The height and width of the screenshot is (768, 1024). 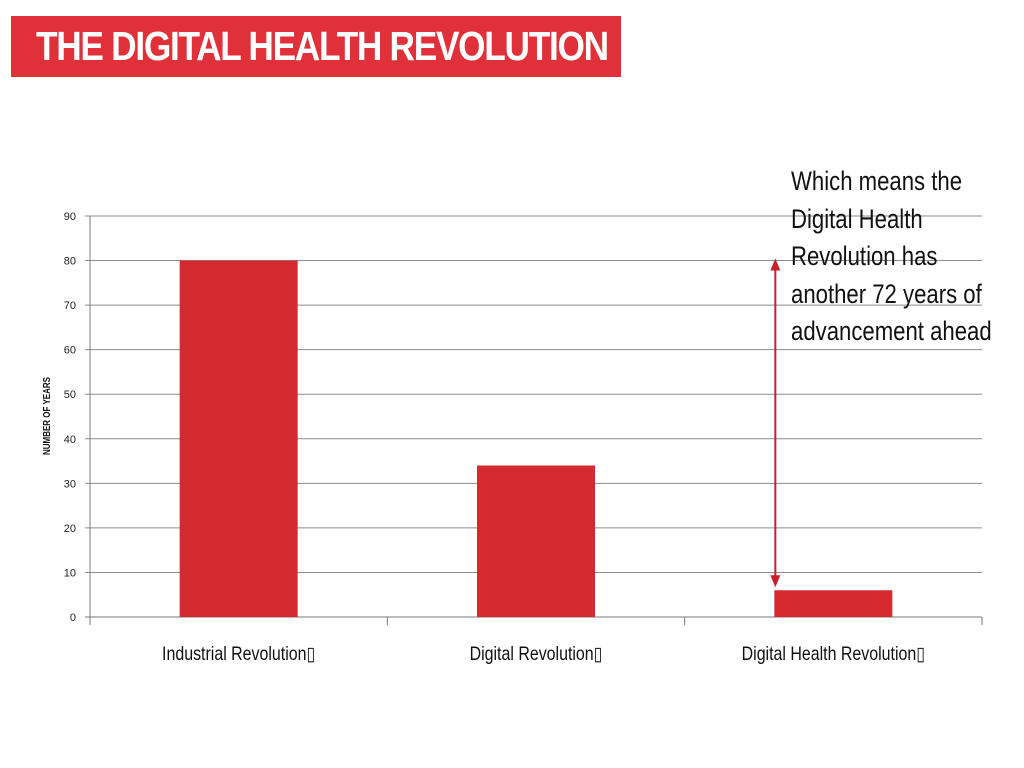 I want to click on annotation-arrowhead-down, so click(x=775, y=581).